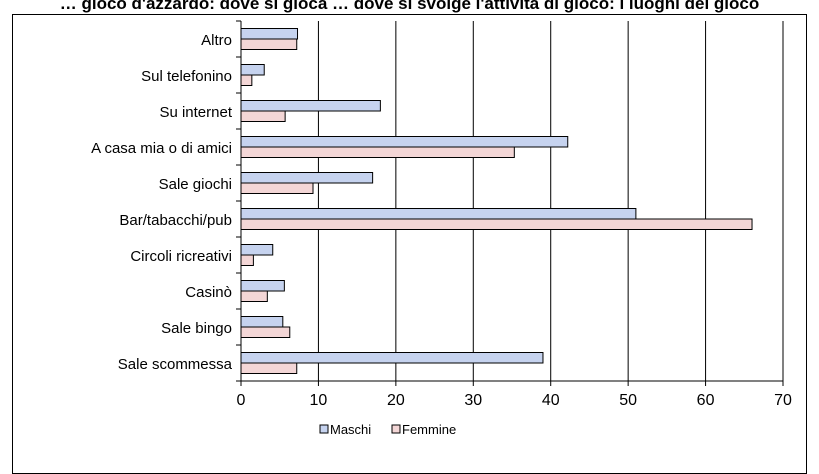  I want to click on x-tick-label: 30, so click(473, 400).